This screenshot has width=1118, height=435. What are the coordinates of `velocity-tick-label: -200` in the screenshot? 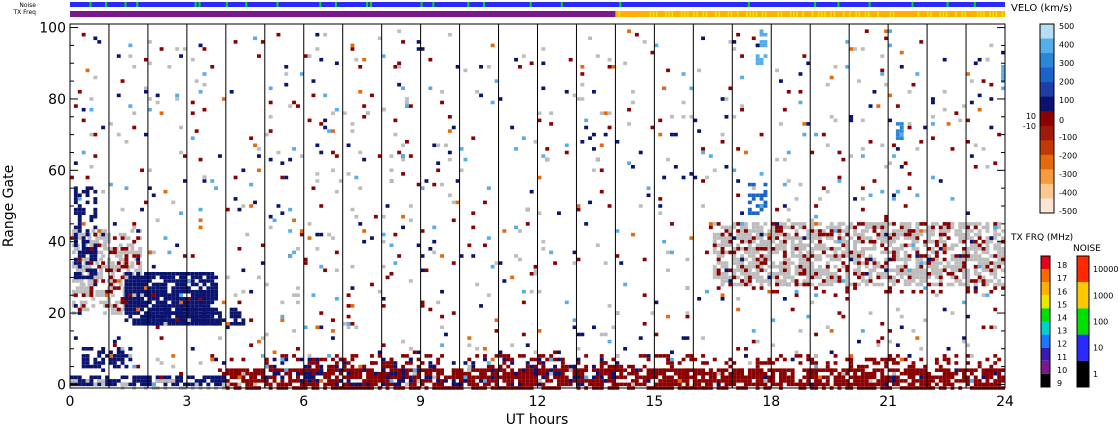 It's located at (1068, 156).